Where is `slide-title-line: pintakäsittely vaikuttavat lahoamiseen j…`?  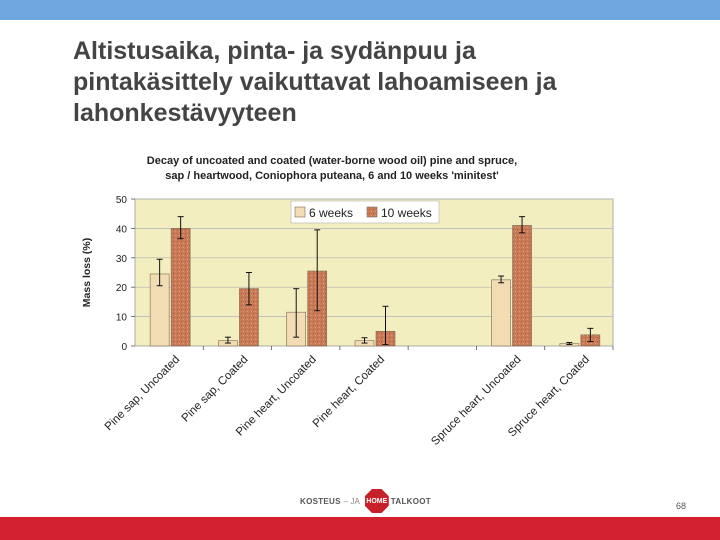 slide-title-line: pintakäsittely vaikuttavat lahoamiseen j… is located at coordinates (315, 82).